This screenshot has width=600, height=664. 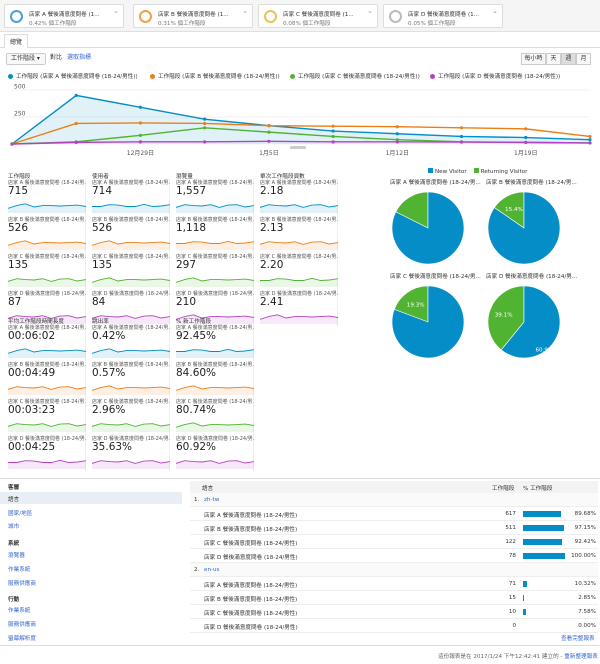 I want to click on metric-cell: 店家 D 餐後滿意度問卷 (18-24/男... 87, so click(x=46, y=307).